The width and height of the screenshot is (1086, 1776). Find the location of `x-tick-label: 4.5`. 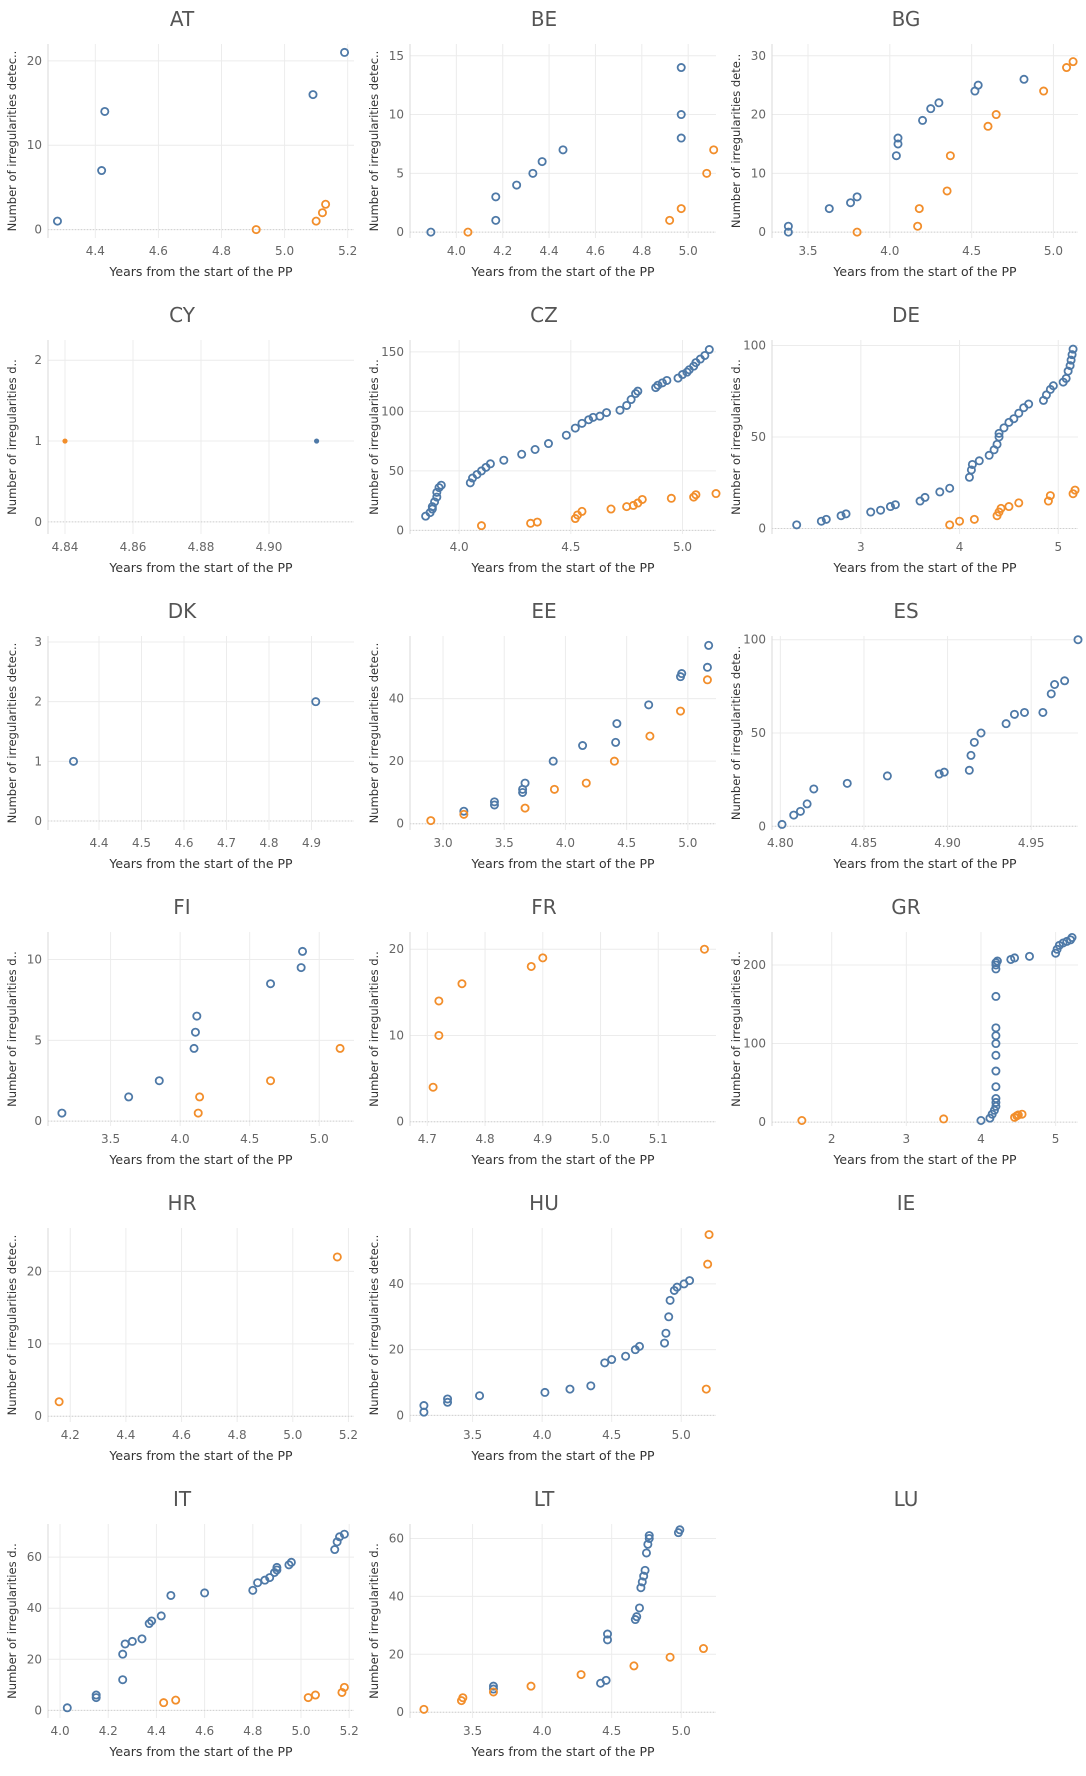

x-tick-label: 4.5 is located at coordinates (626, 843).